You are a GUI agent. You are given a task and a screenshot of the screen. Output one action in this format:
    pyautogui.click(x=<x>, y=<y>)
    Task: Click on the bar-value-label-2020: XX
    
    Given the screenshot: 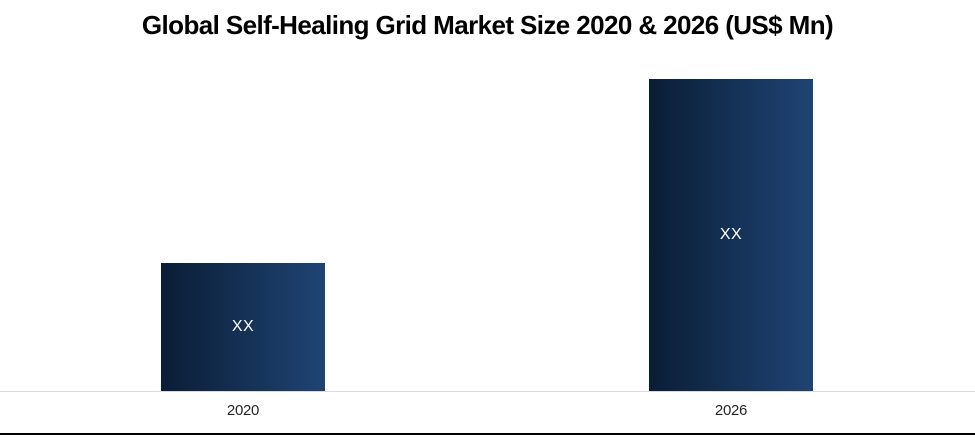 What is the action you would take?
    pyautogui.click(x=243, y=326)
    